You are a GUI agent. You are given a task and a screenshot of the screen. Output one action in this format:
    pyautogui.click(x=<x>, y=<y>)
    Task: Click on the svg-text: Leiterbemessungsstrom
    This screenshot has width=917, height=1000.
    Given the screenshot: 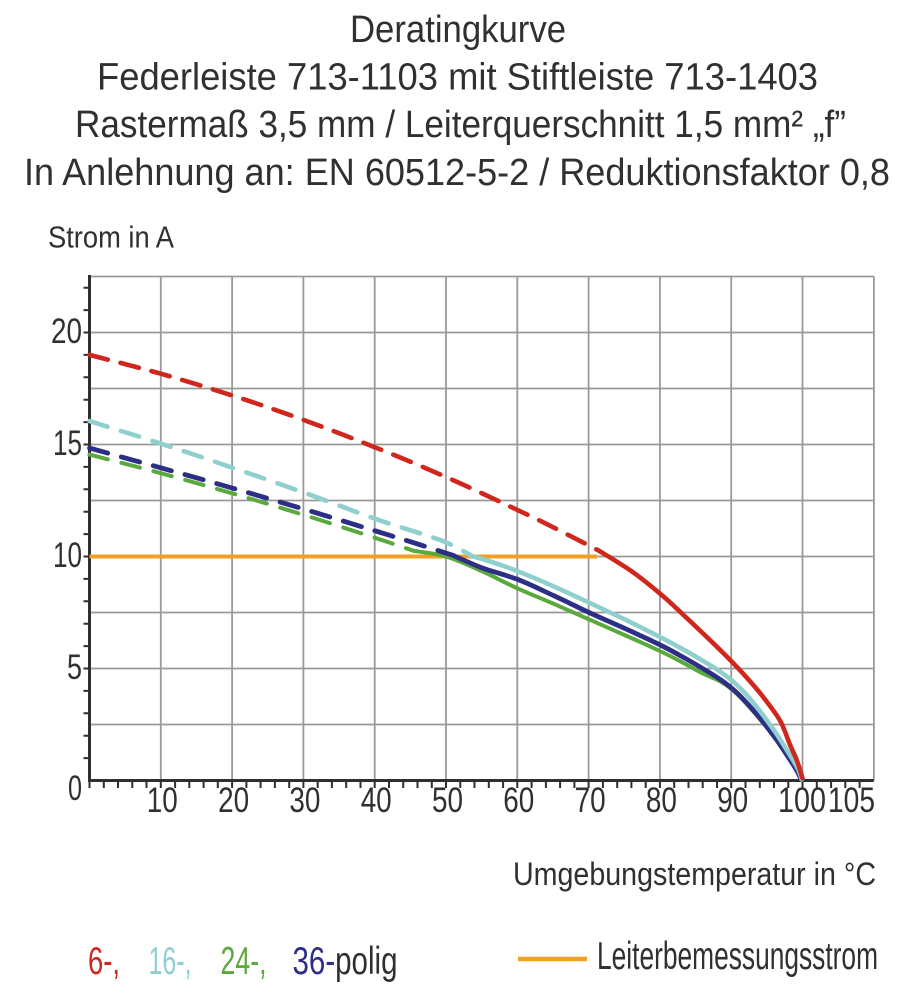 What is the action you would take?
    pyautogui.click(x=737, y=956)
    